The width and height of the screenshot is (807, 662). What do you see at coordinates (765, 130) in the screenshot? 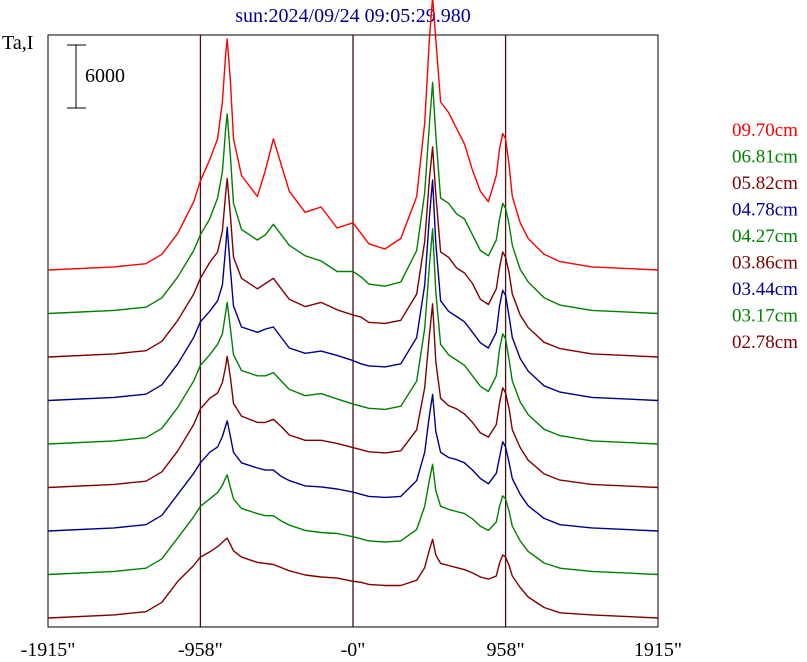
I see `legend-entry: 09.70cm` at bounding box center [765, 130].